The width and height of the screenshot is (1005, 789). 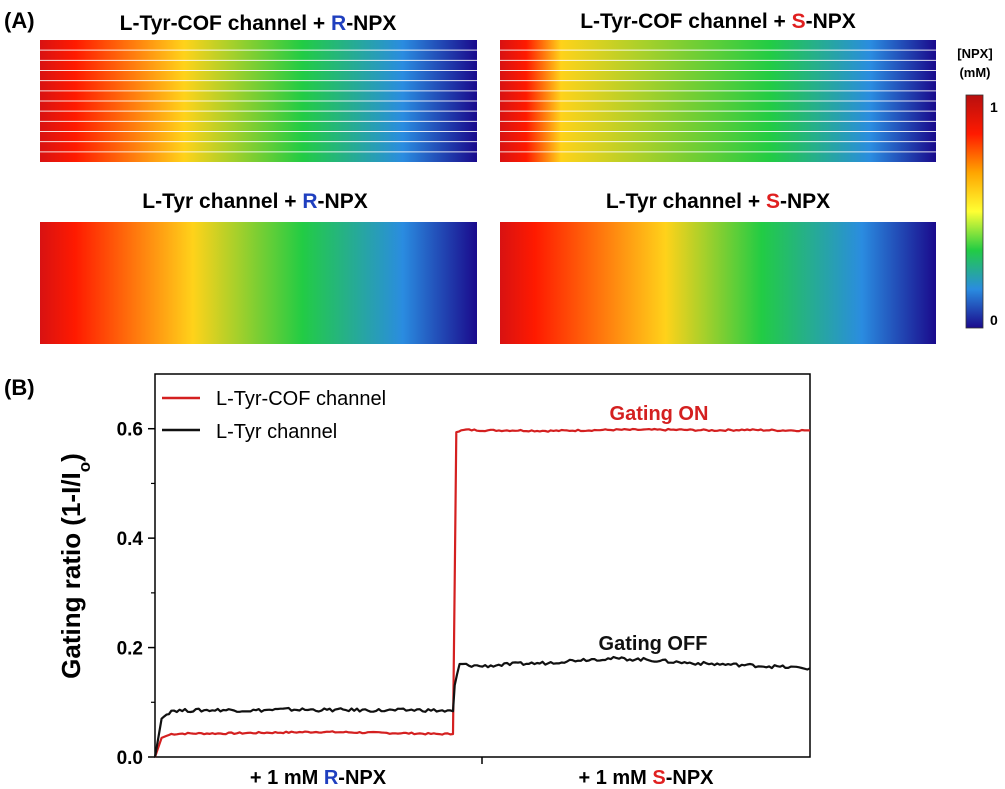 What do you see at coordinates (130, 649) in the screenshot?
I see `y-tick-label: 0.2` at bounding box center [130, 649].